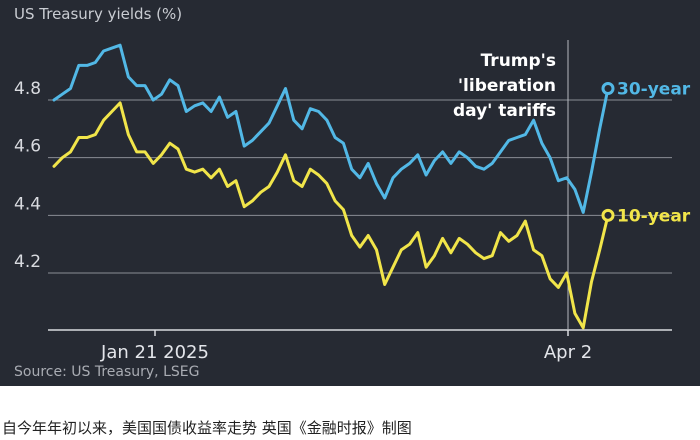  What do you see at coordinates (608, 215) in the screenshot?
I see `series-endpoint-10-year` at bounding box center [608, 215].